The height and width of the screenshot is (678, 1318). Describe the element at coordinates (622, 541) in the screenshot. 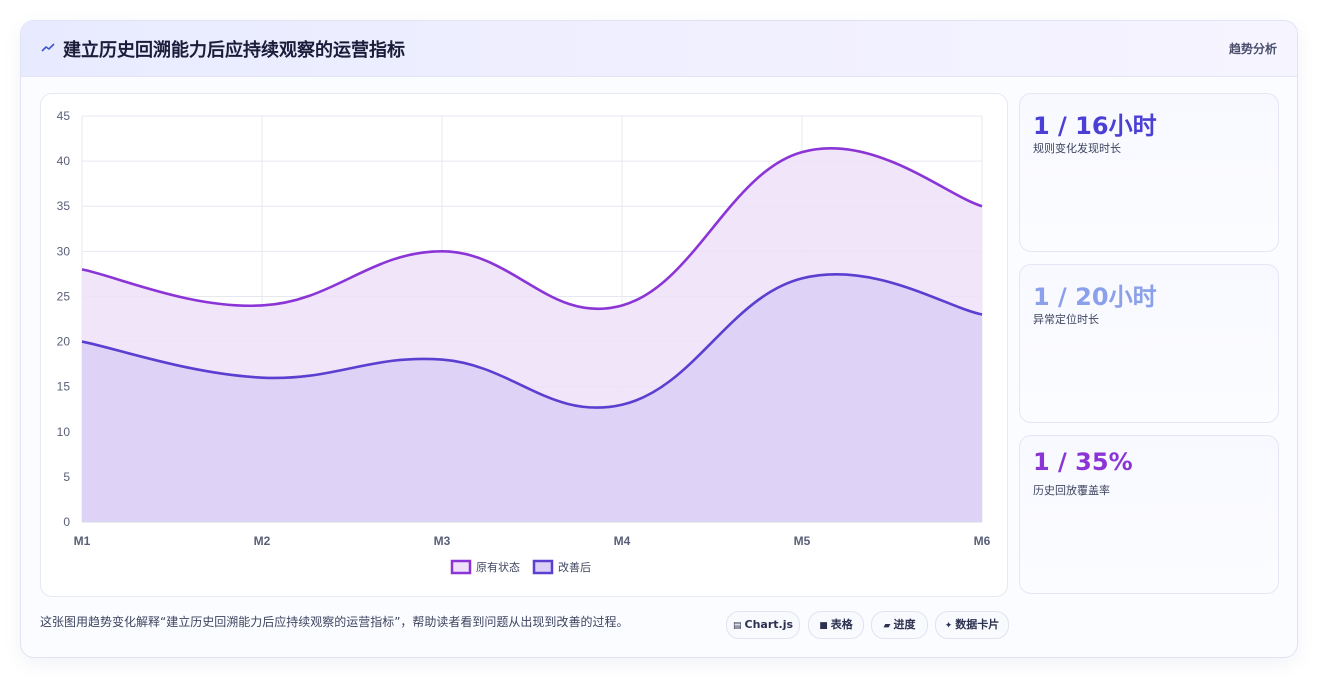

I see `x-tick-label: M4` at that location.